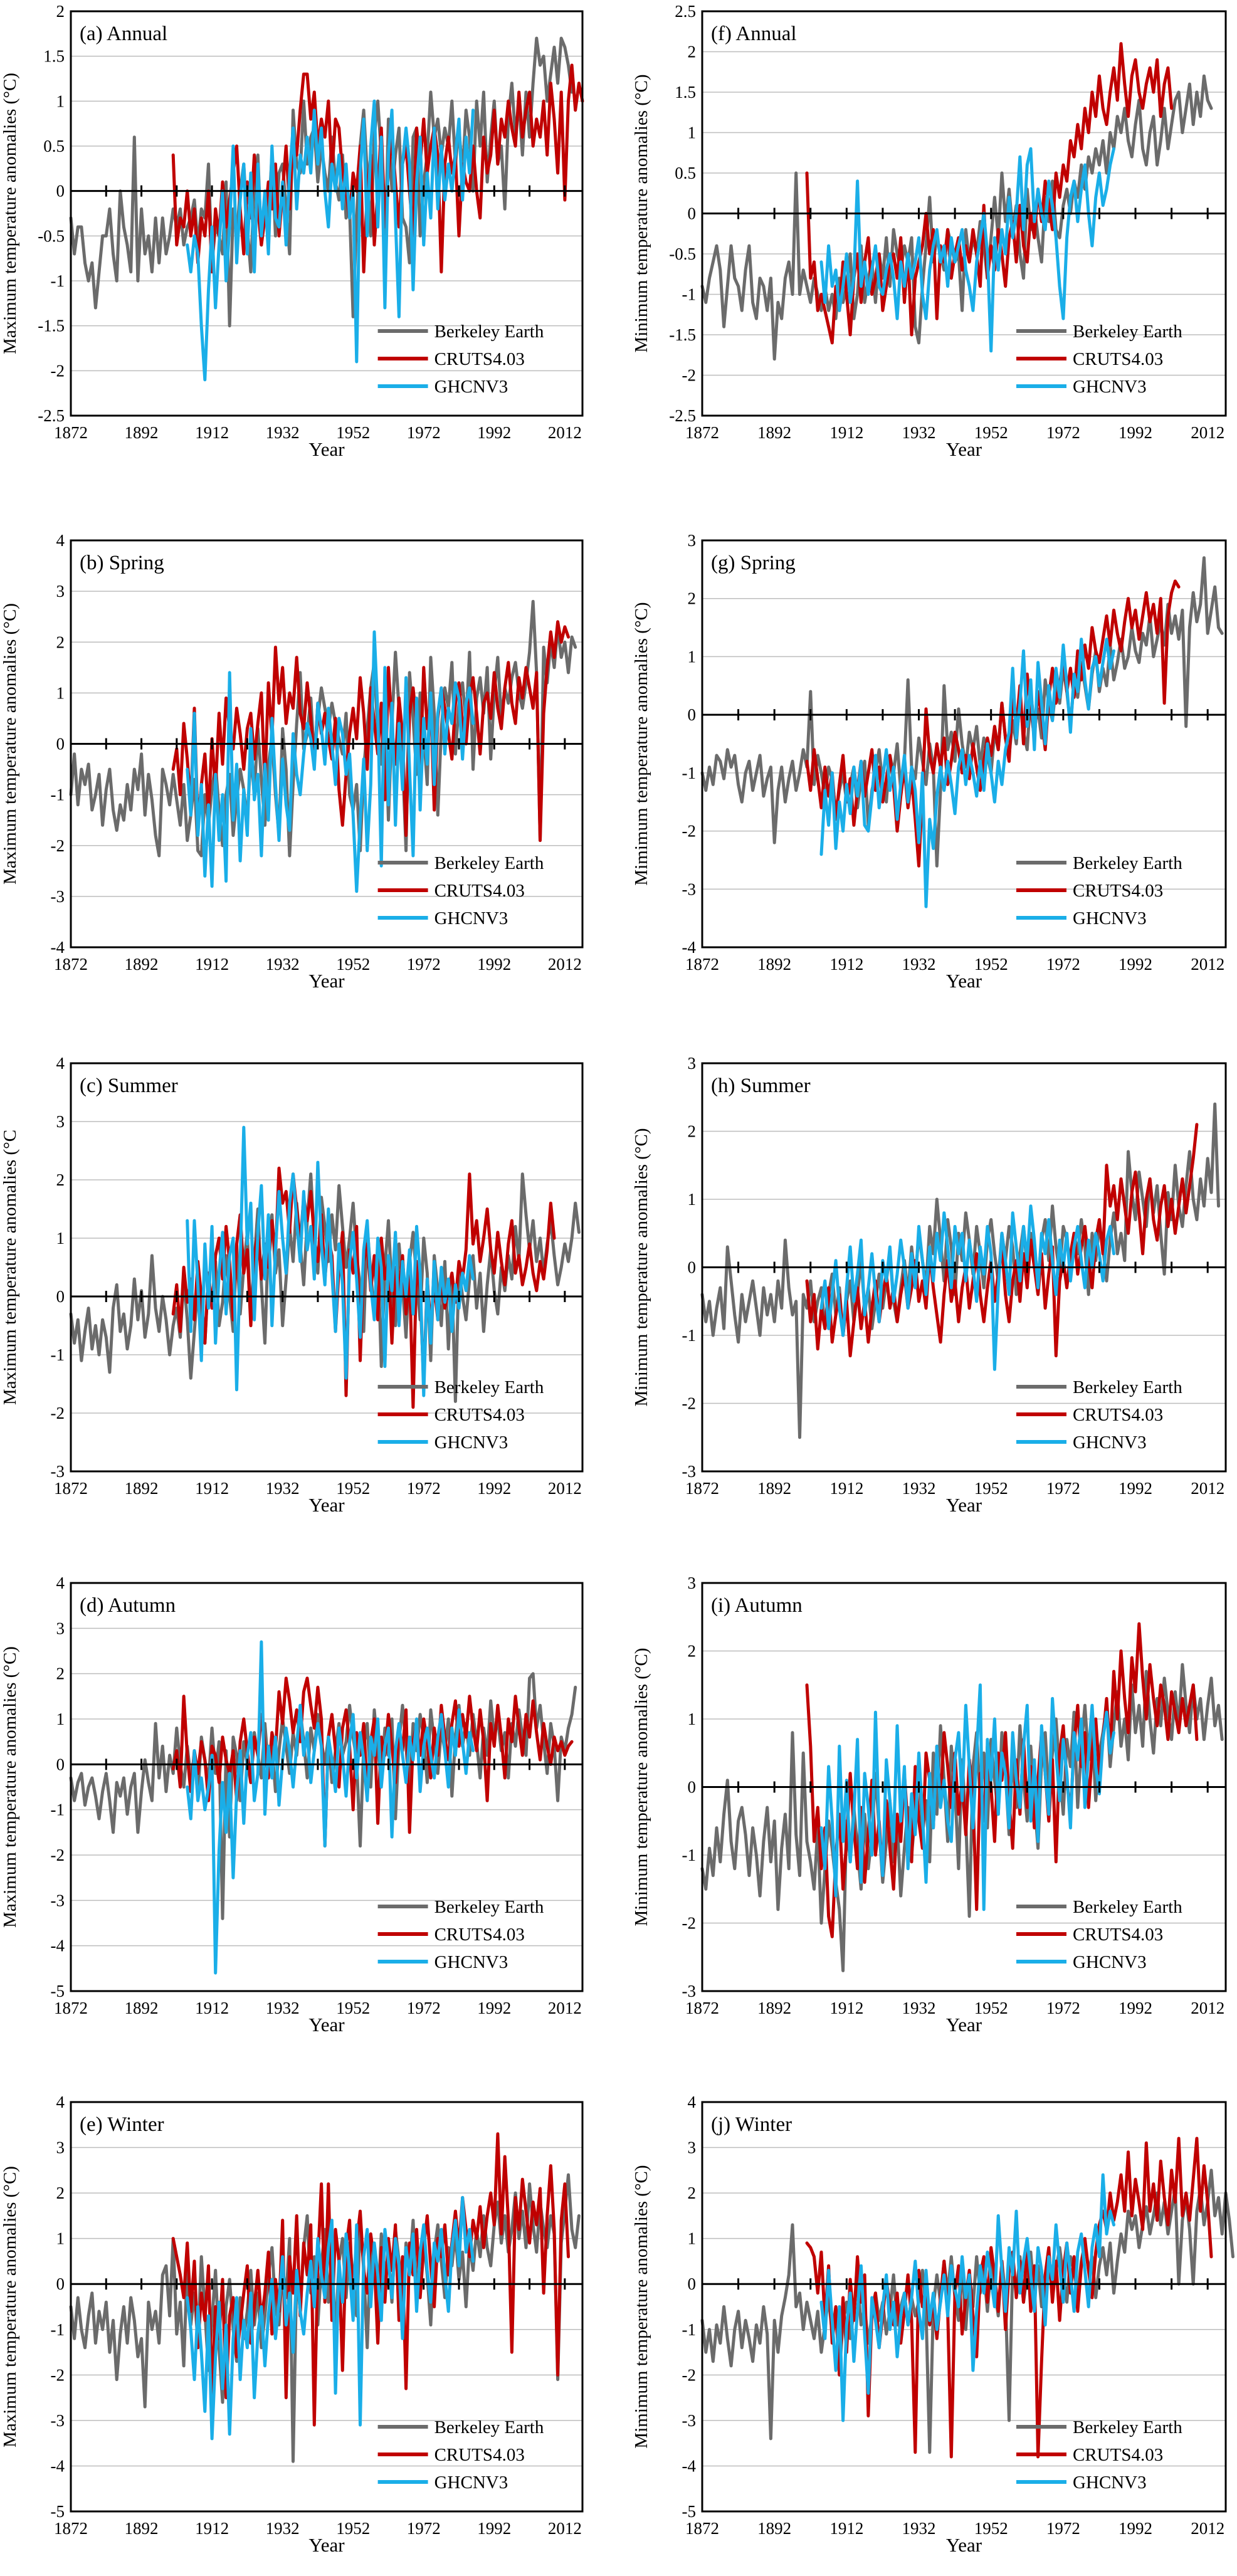 The width and height of the screenshot is (1237, 2576). Describe the element at coordinates (641, 213) in the screenshot. I see `y-axis-label: Minimum temperature anomalies (°C)` at that location.